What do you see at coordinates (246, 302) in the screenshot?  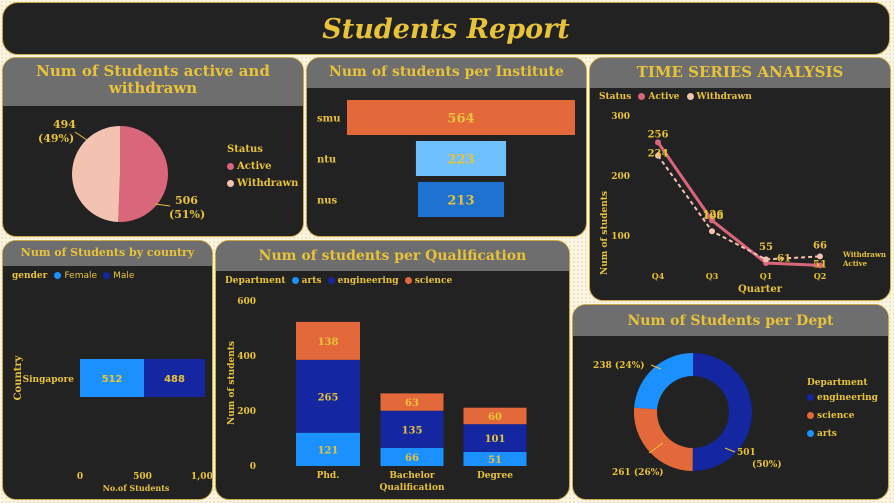 I see `qual-ytick-600: 600` at bounding box center [246, 302].